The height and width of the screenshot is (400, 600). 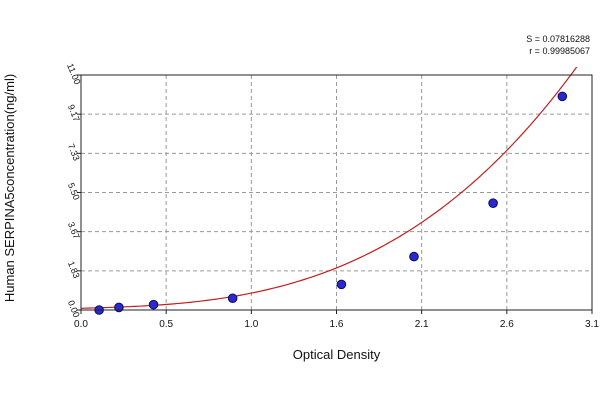 I want to click on y-tick-label: 9.17, so click(x=74, y=113).